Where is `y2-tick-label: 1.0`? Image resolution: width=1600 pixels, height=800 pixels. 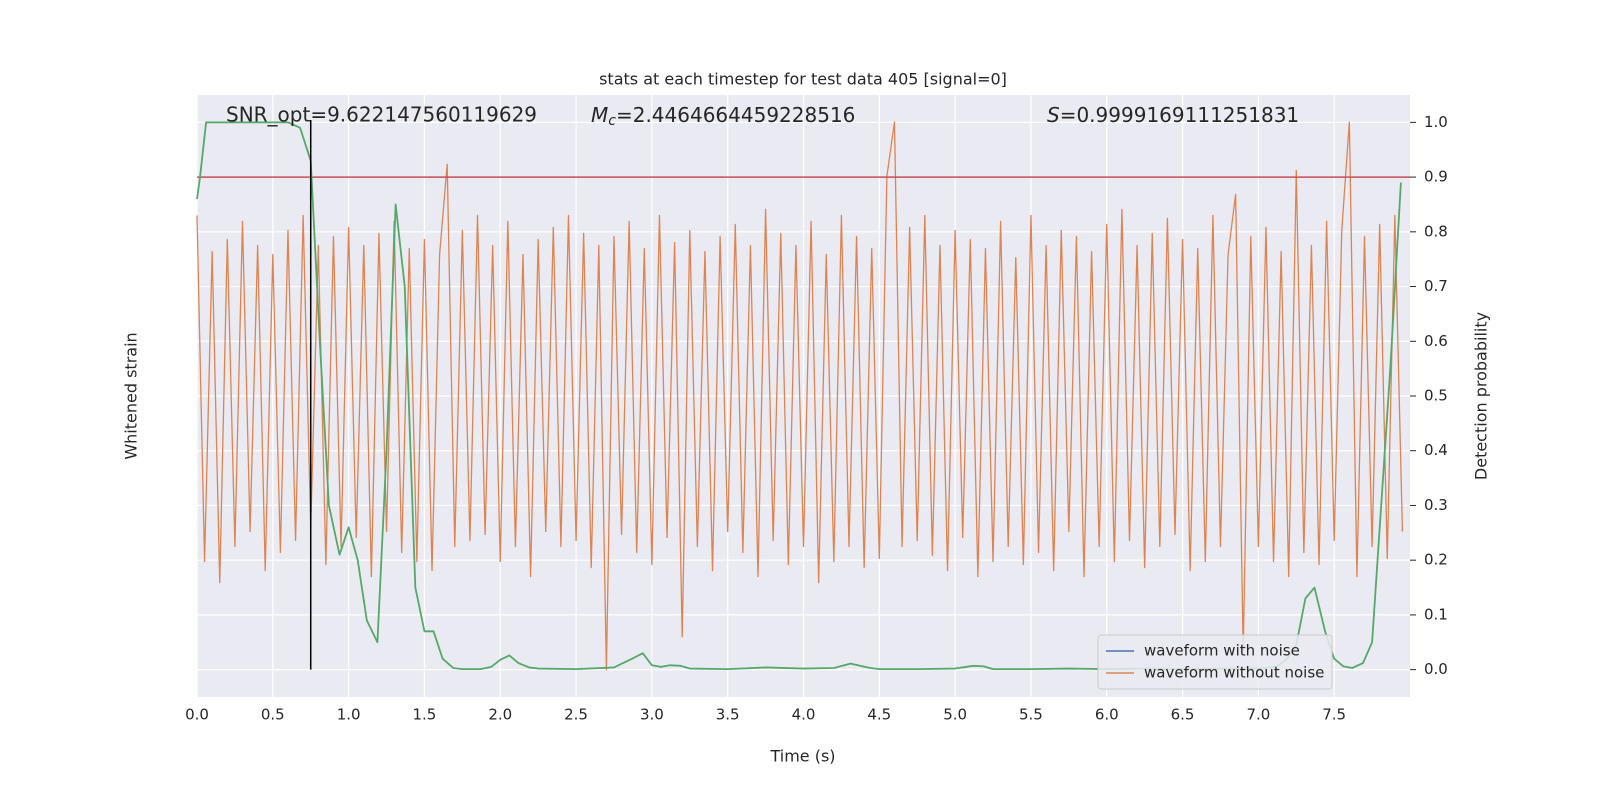
y2-tick-label: 1.0 is located at coordinates (1436, 122).